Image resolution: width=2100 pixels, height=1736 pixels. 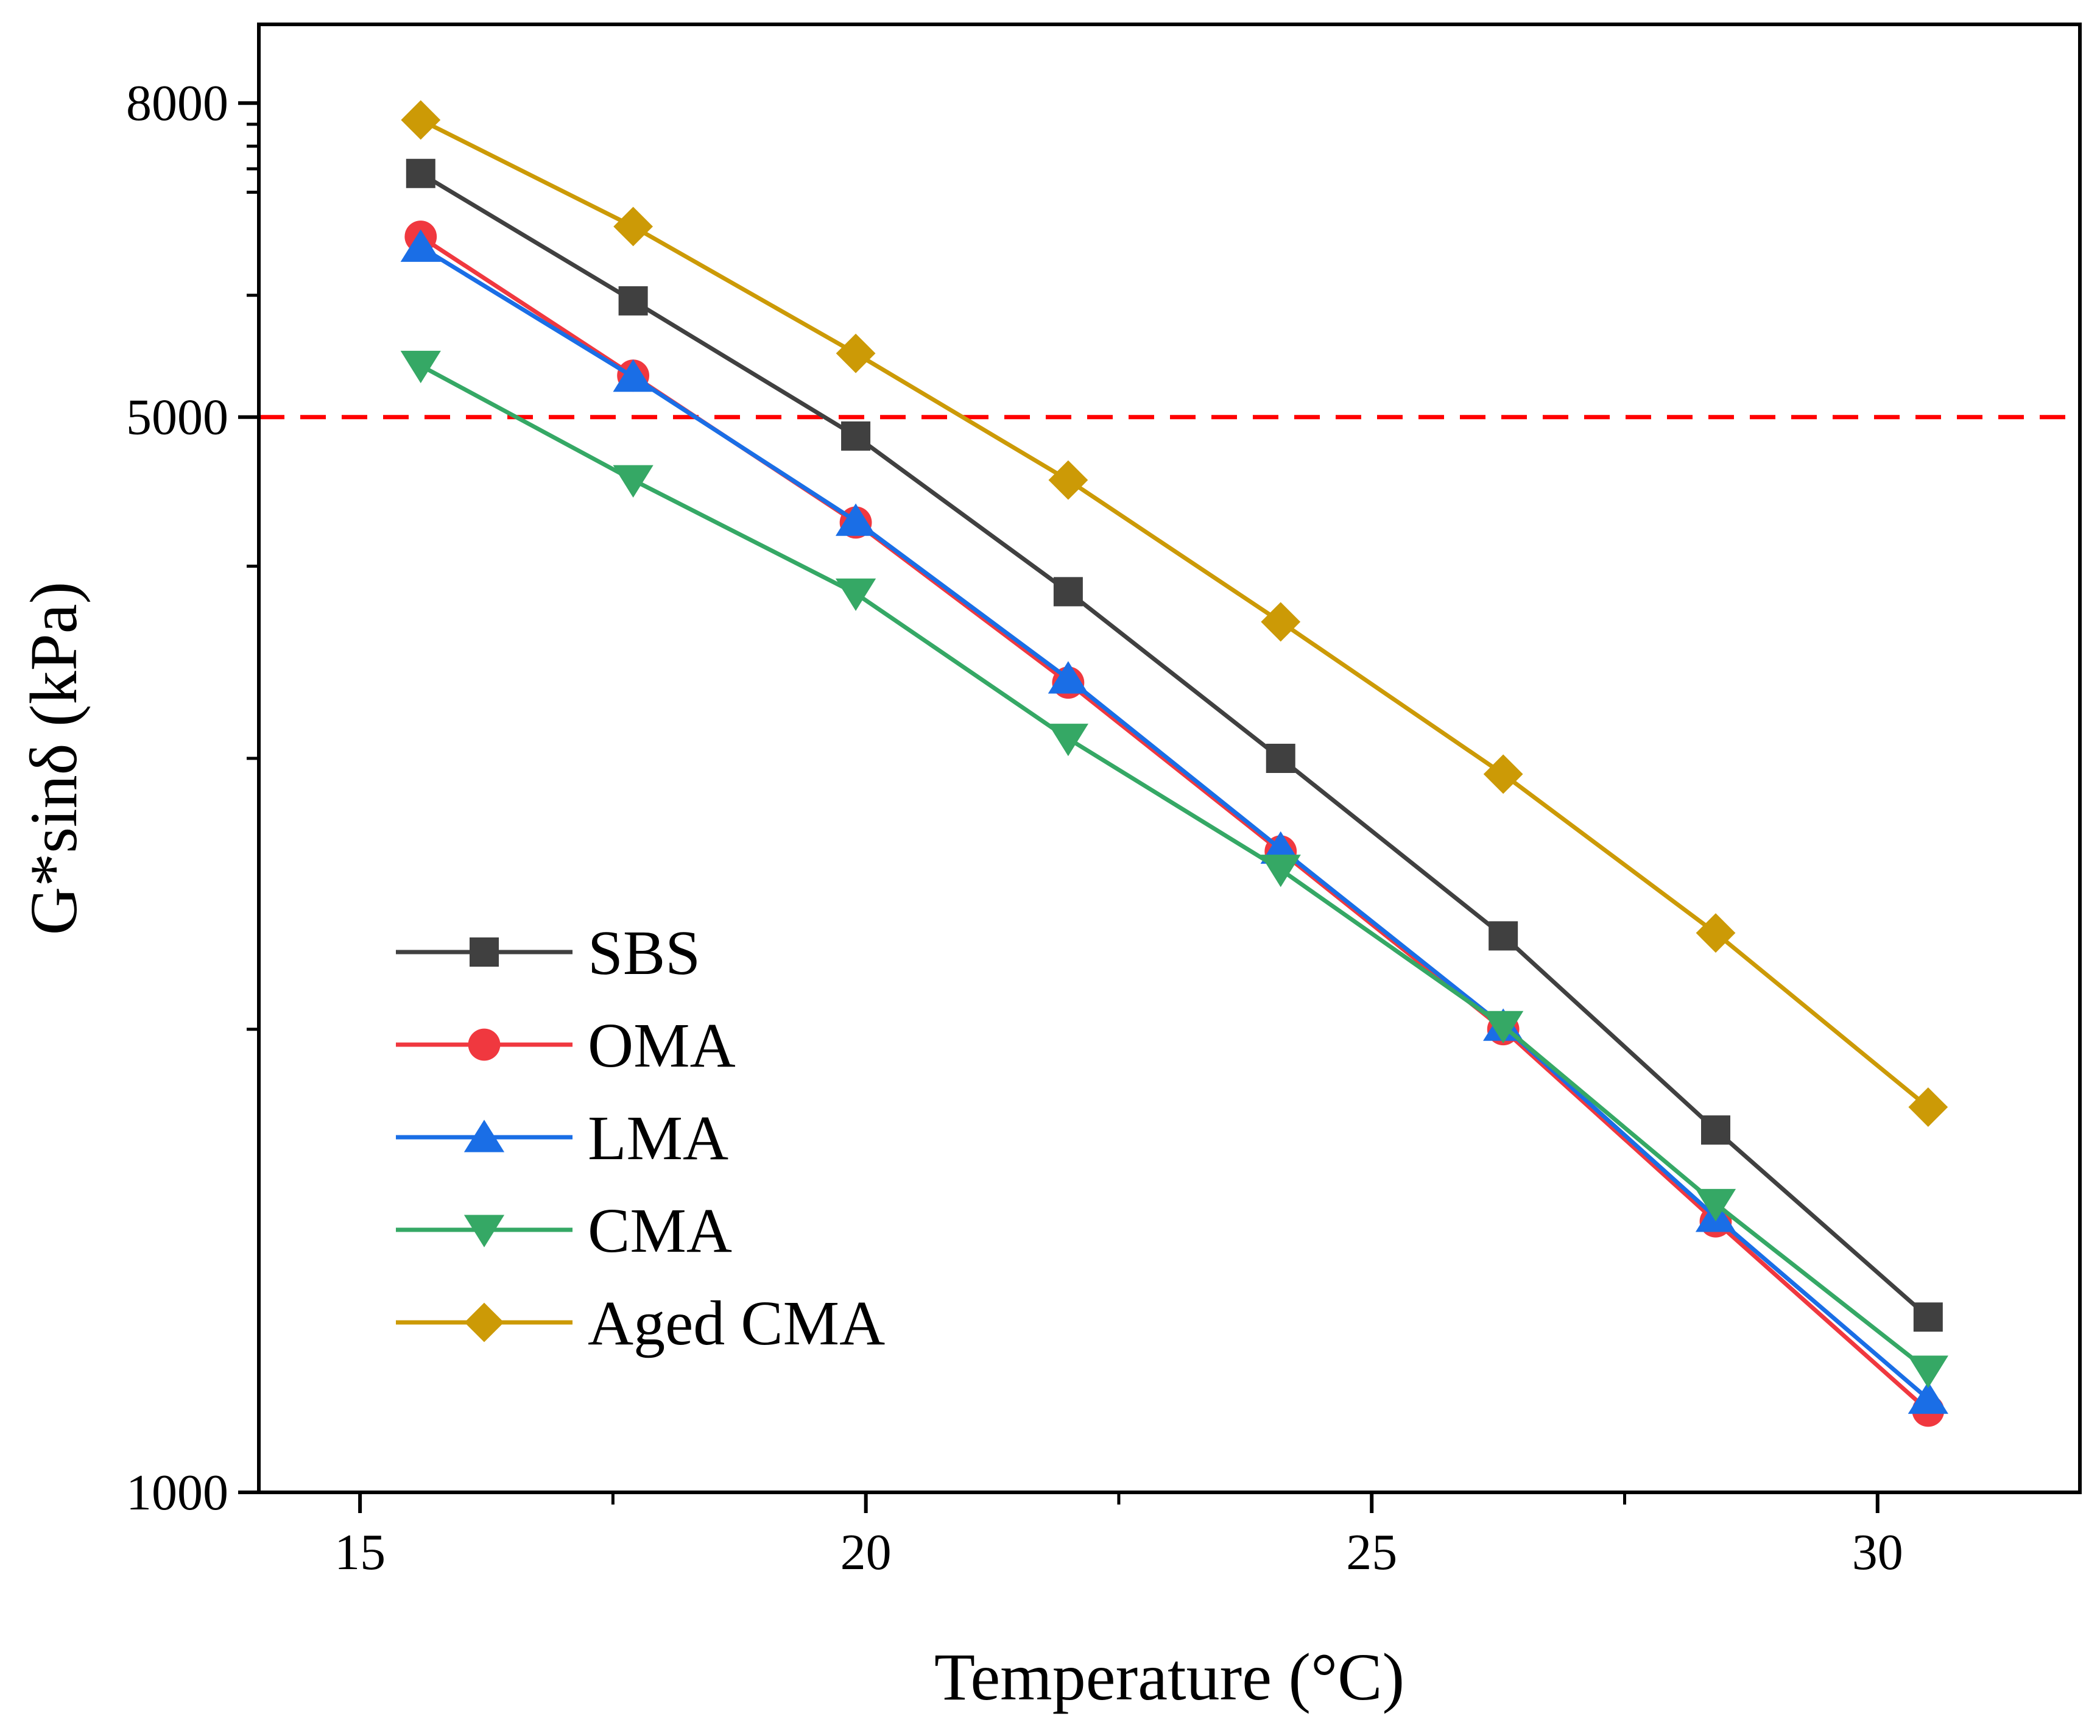 I want to click on legend-label-aged-cma: Aged CMA, so click(x=737, y=1323).